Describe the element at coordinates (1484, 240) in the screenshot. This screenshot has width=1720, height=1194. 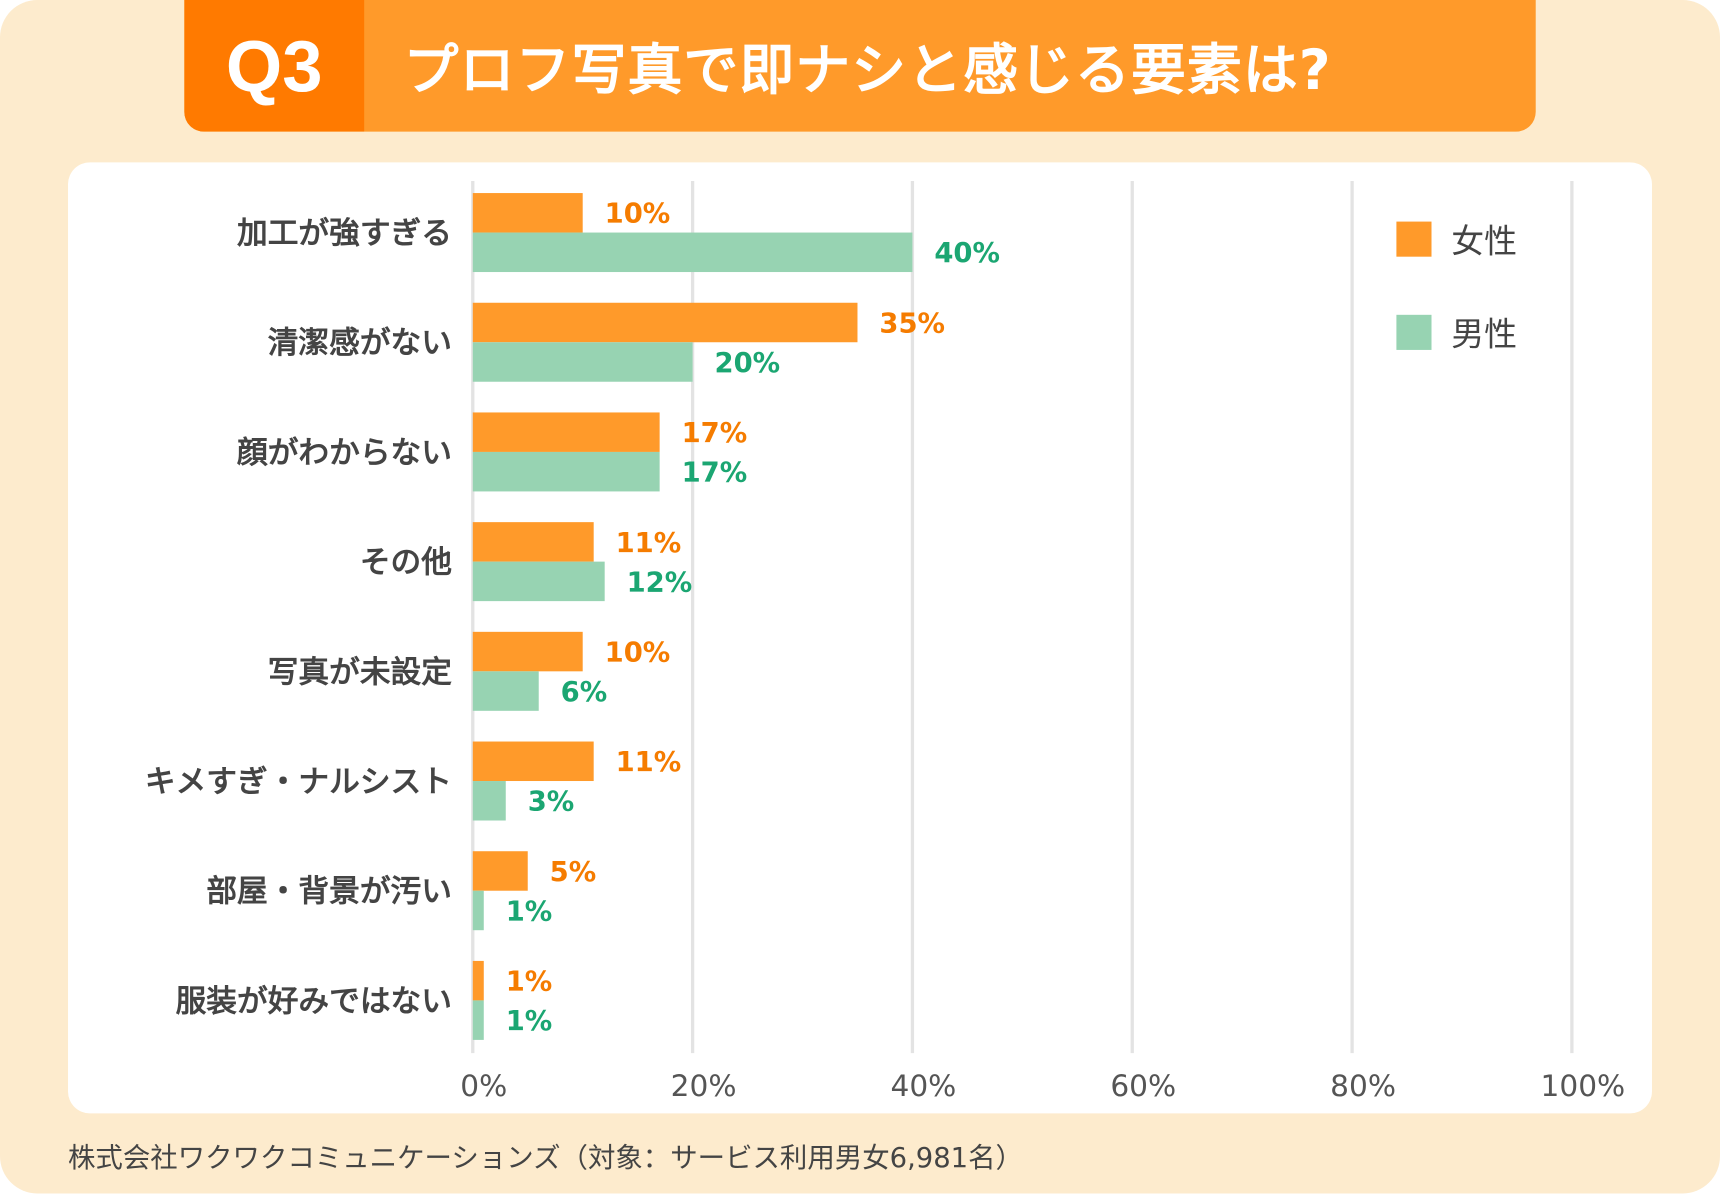
I see `legend-label: 女性` at that location.